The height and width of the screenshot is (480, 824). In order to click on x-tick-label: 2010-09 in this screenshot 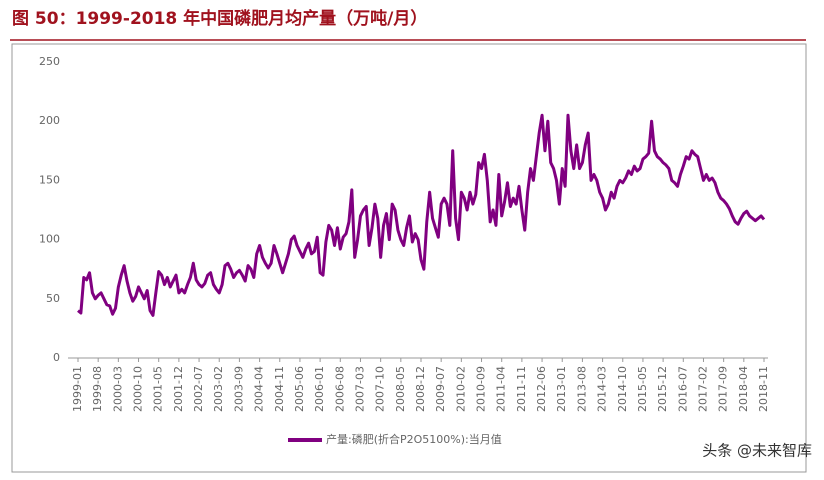, I will do `click(481, 389)`.